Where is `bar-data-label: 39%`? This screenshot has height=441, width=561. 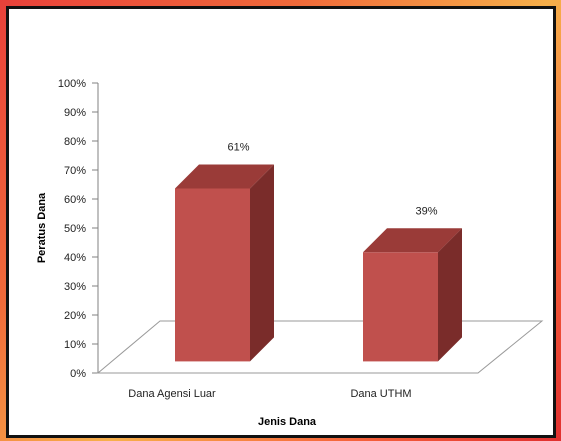
bar-data-label: 39% is located at coordinates (426, 211).